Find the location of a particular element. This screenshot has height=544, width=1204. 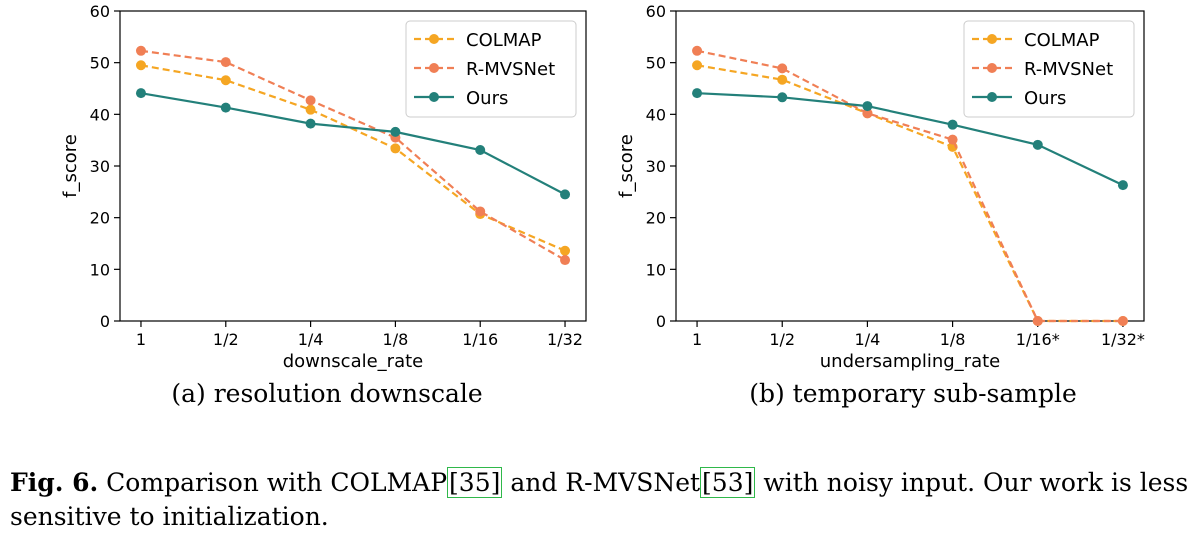

x-axis-label: downscale_rate is located at coordinates (353, 361).